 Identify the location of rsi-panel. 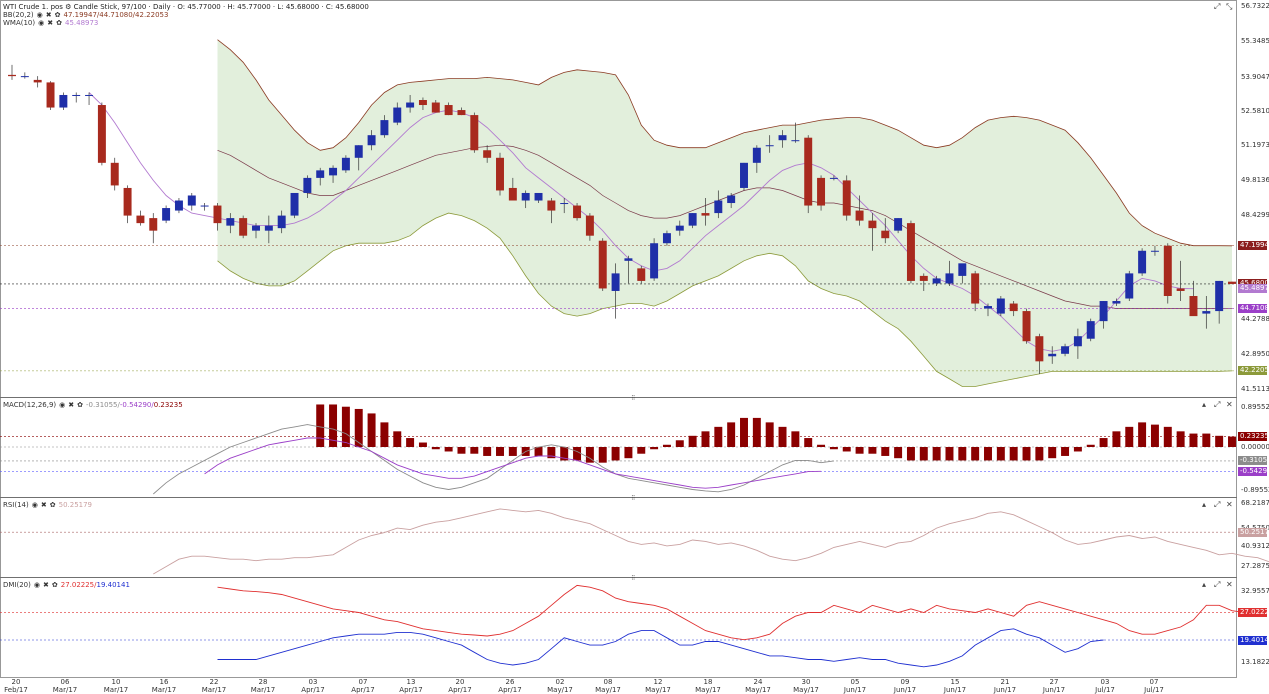
(634, 541).